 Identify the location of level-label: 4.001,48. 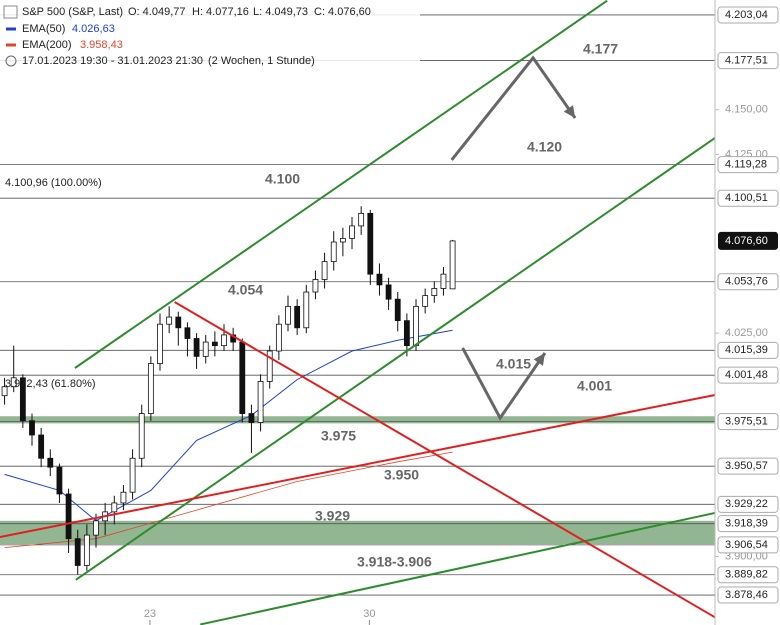
(746, 375).